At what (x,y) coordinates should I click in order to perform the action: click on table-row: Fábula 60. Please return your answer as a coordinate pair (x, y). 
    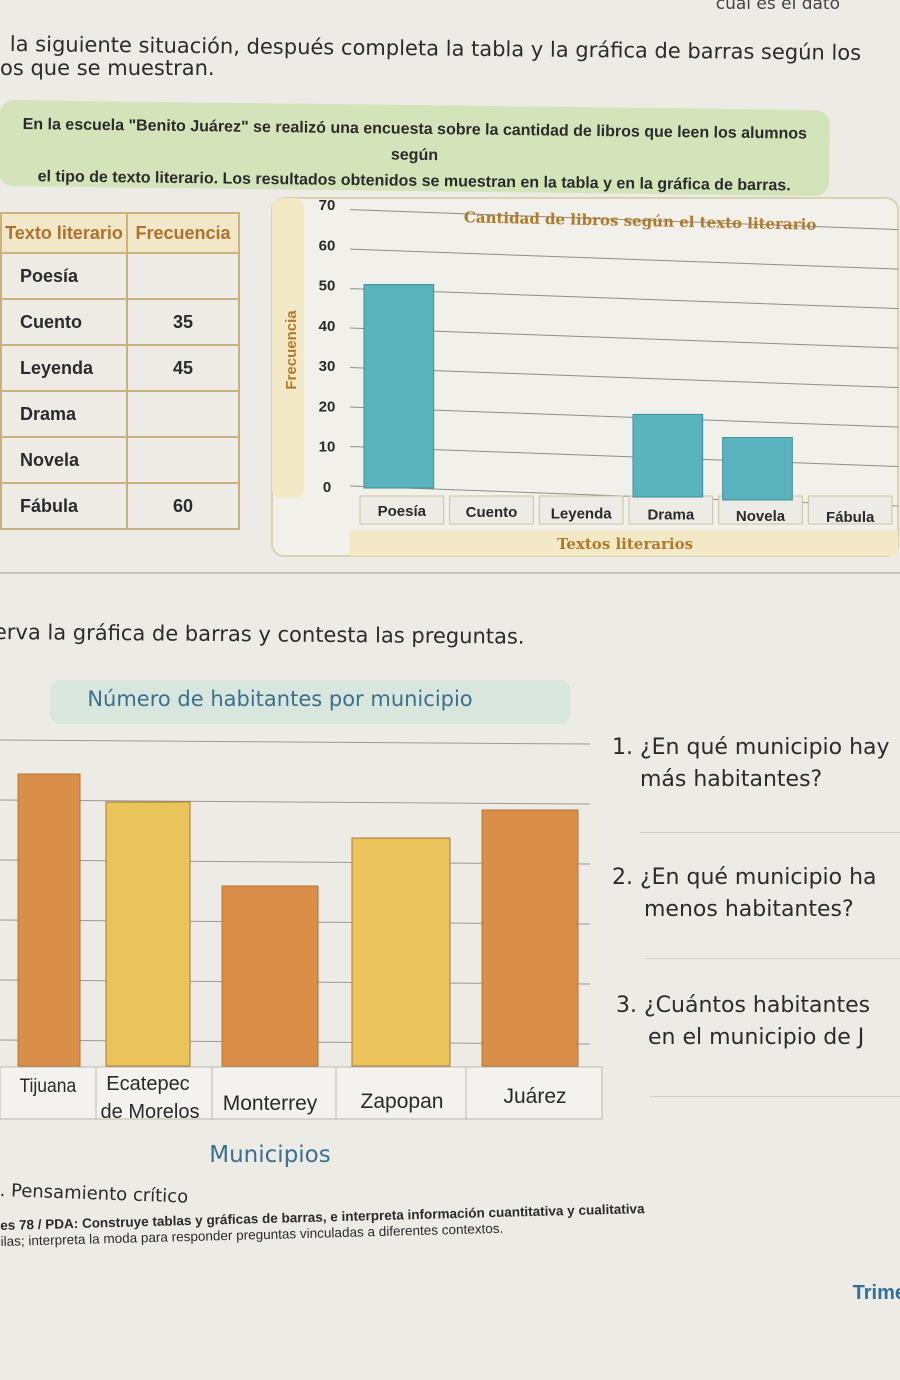
    Looking at the image, I should click on (120, 506).